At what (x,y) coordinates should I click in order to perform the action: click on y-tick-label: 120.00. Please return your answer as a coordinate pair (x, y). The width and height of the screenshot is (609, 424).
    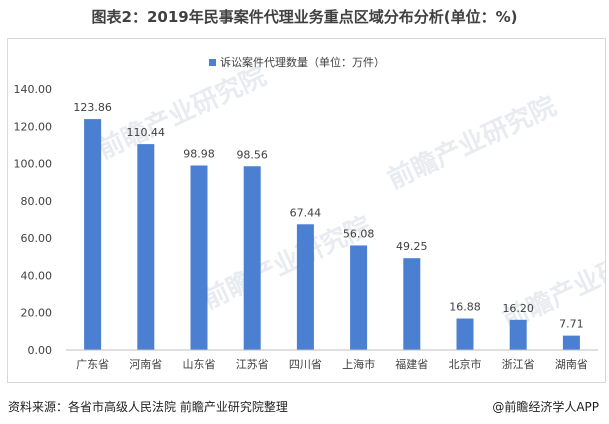
    Looking at the image, I should click on (33, 126).